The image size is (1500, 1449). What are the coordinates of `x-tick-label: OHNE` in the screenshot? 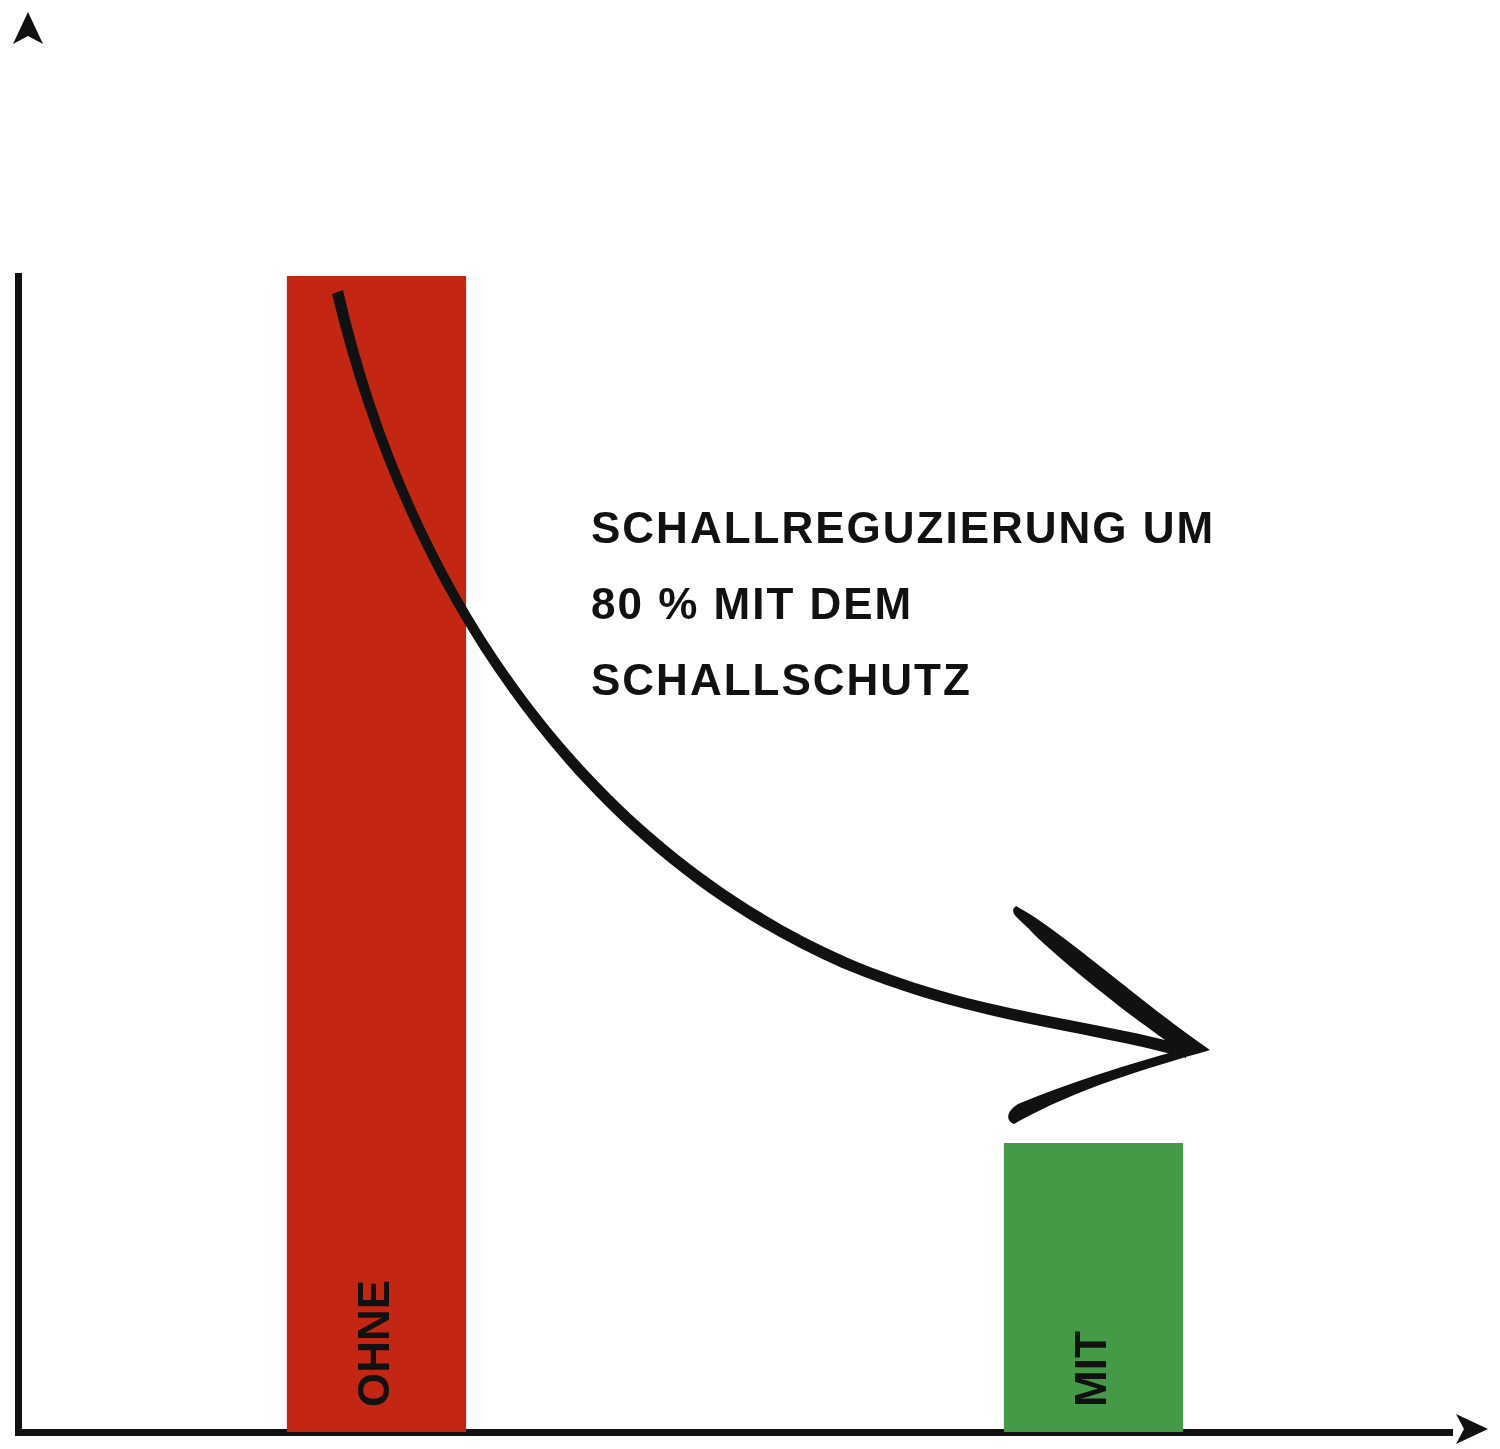 It's located at (373, 1343).